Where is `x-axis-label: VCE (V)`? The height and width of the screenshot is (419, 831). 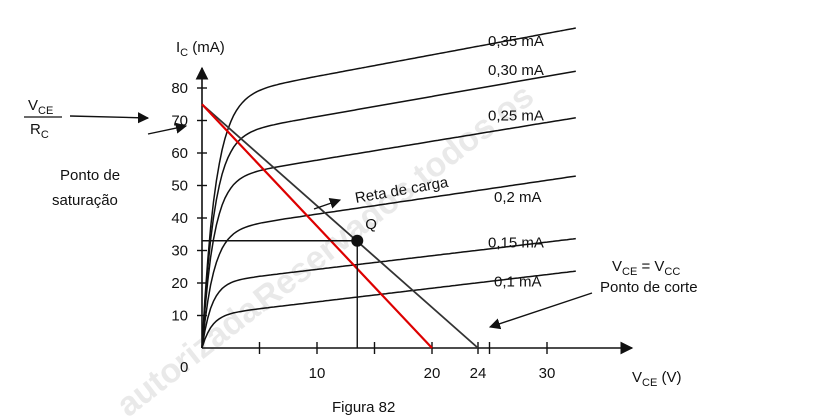
x-axis-label: VCE (V) is located at coordinates (656, 379).